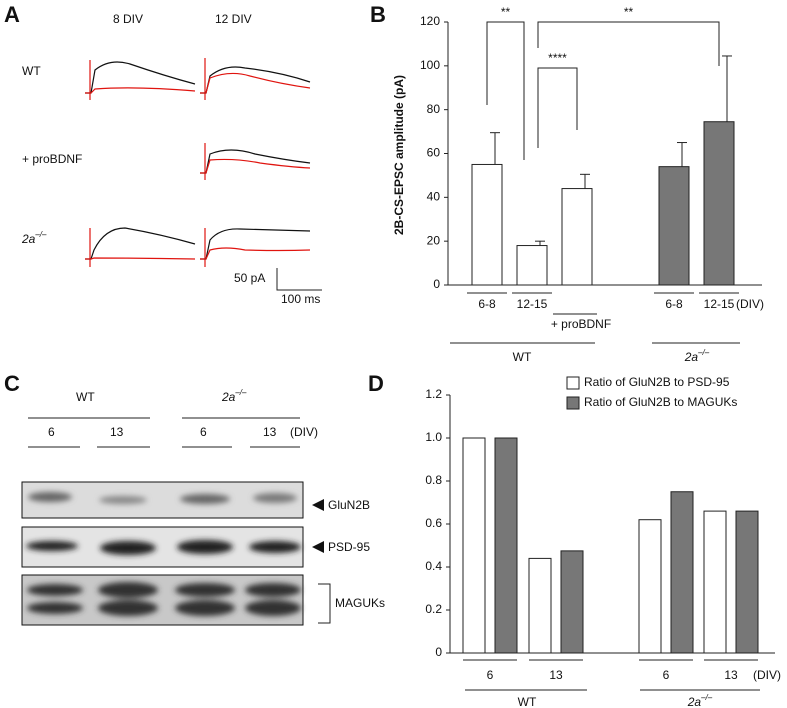 The image size is (787, 708). Describe the element at coordinates (434, 153) in the screenshot. I see `y-tick-label: 60` at that location.